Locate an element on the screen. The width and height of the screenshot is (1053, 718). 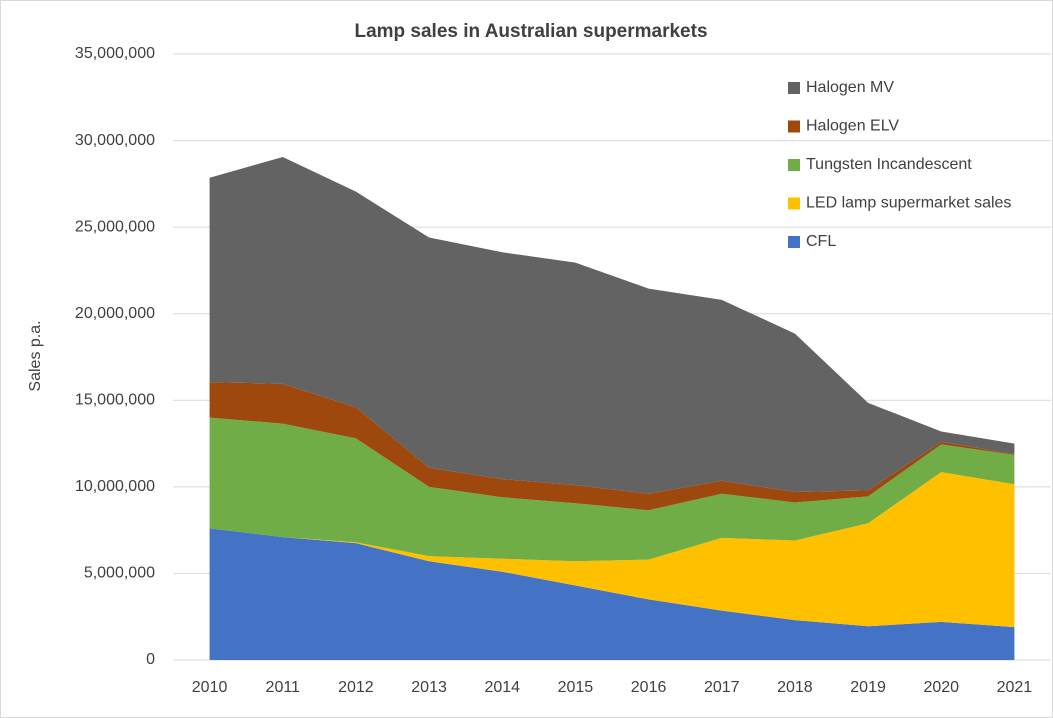
x-tick-label: 2017 is located at coordinates (722, 687).